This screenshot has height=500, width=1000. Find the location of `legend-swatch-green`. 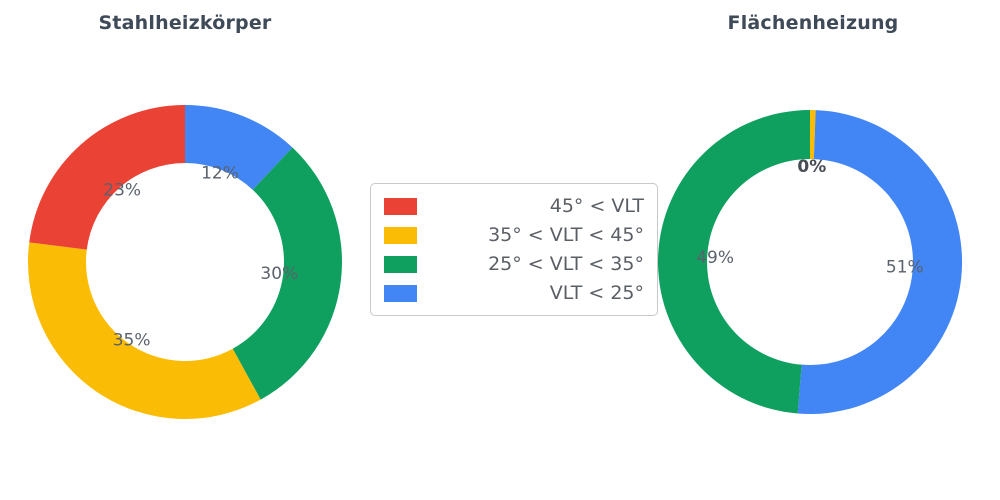

legend-swatch-green is located at coordinates (400, 264).